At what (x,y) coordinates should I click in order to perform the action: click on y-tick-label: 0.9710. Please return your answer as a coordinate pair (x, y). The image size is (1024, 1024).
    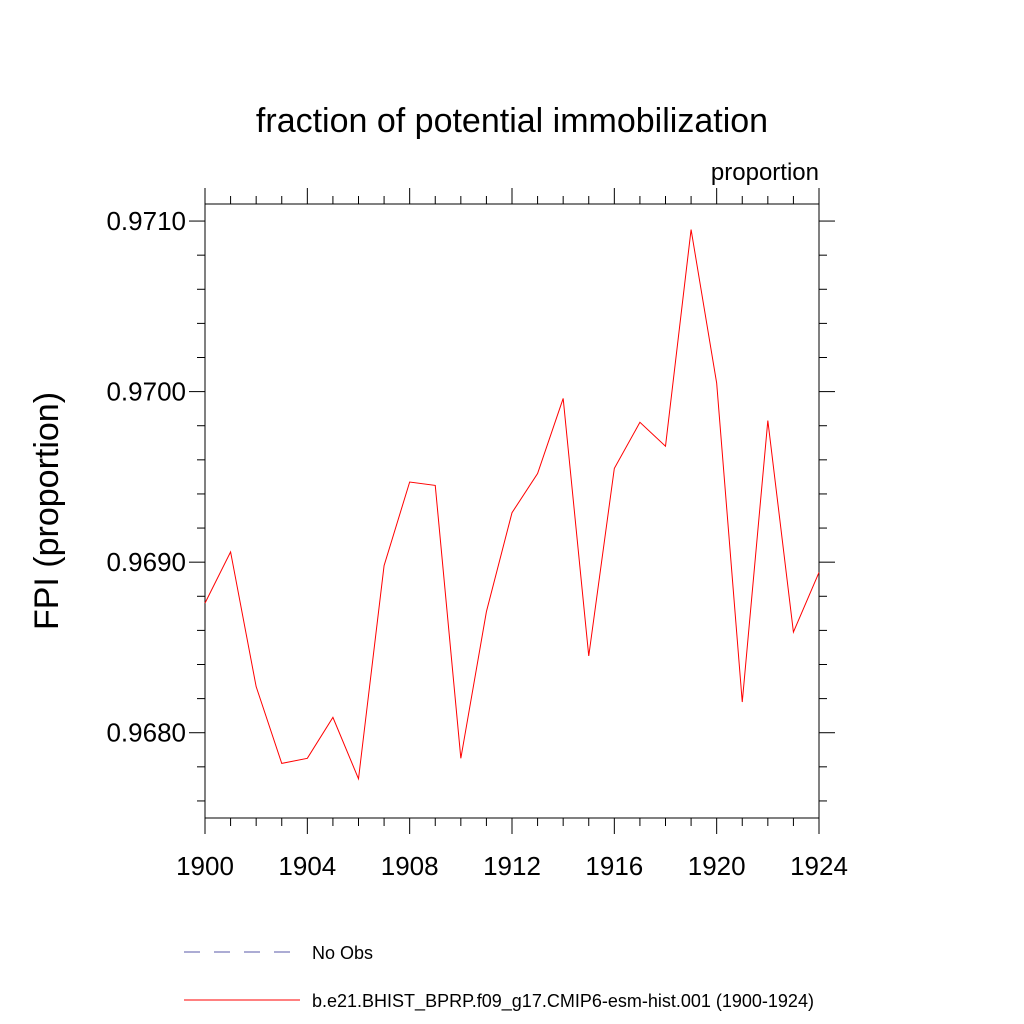
    Looking at the image, I should click on (146, 221).